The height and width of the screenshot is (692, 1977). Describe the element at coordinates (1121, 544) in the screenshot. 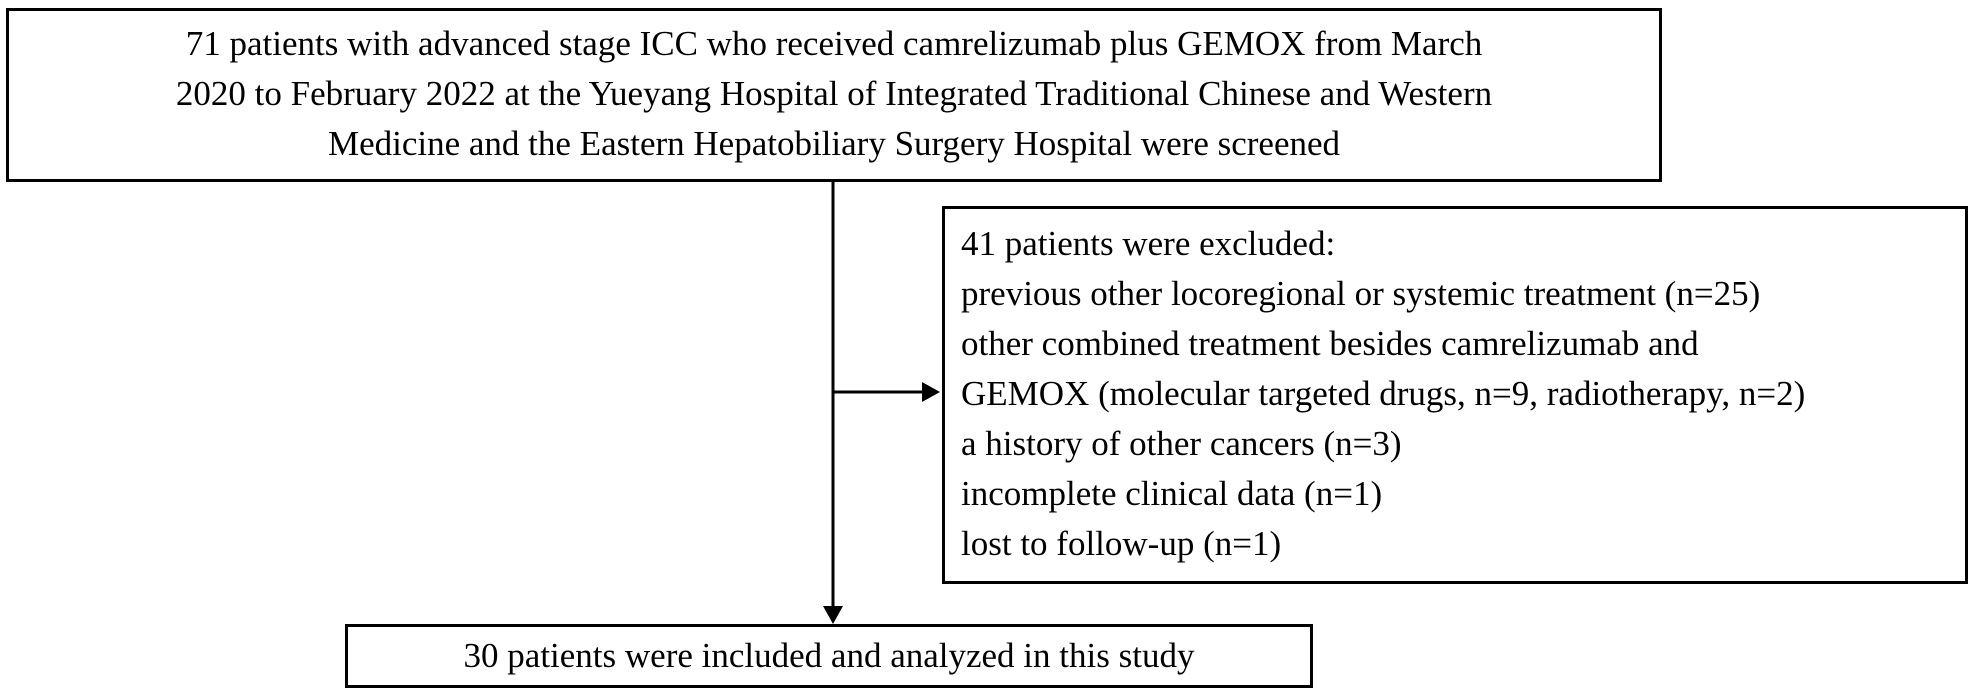

I see `excluded-box-line-7: lost to follow-up (n=1)` at that location.